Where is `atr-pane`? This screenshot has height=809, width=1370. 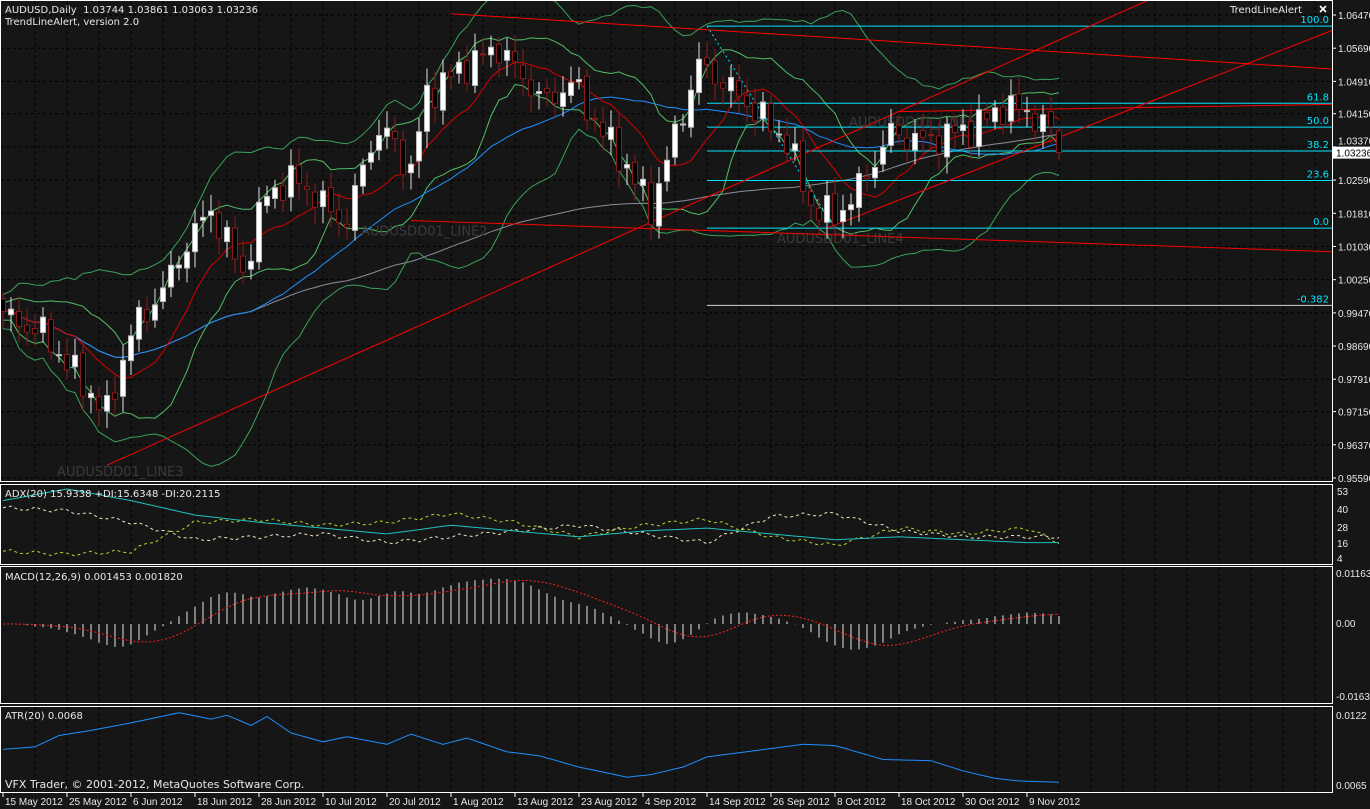 atr-pane is located at coordinates (531, 747).